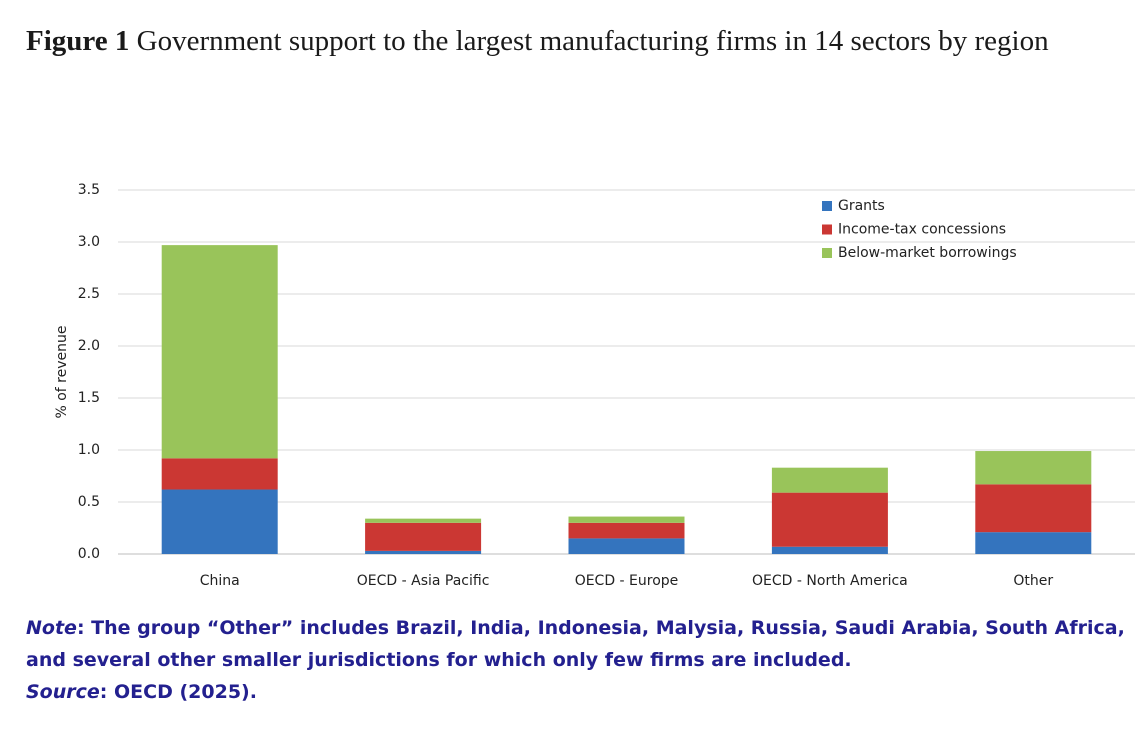 This screenshot has height=748, width=1144. Describe the element at coordinates (927, 253) in the screenshot. I see `legend-label: Below-market borrowings` at that location.